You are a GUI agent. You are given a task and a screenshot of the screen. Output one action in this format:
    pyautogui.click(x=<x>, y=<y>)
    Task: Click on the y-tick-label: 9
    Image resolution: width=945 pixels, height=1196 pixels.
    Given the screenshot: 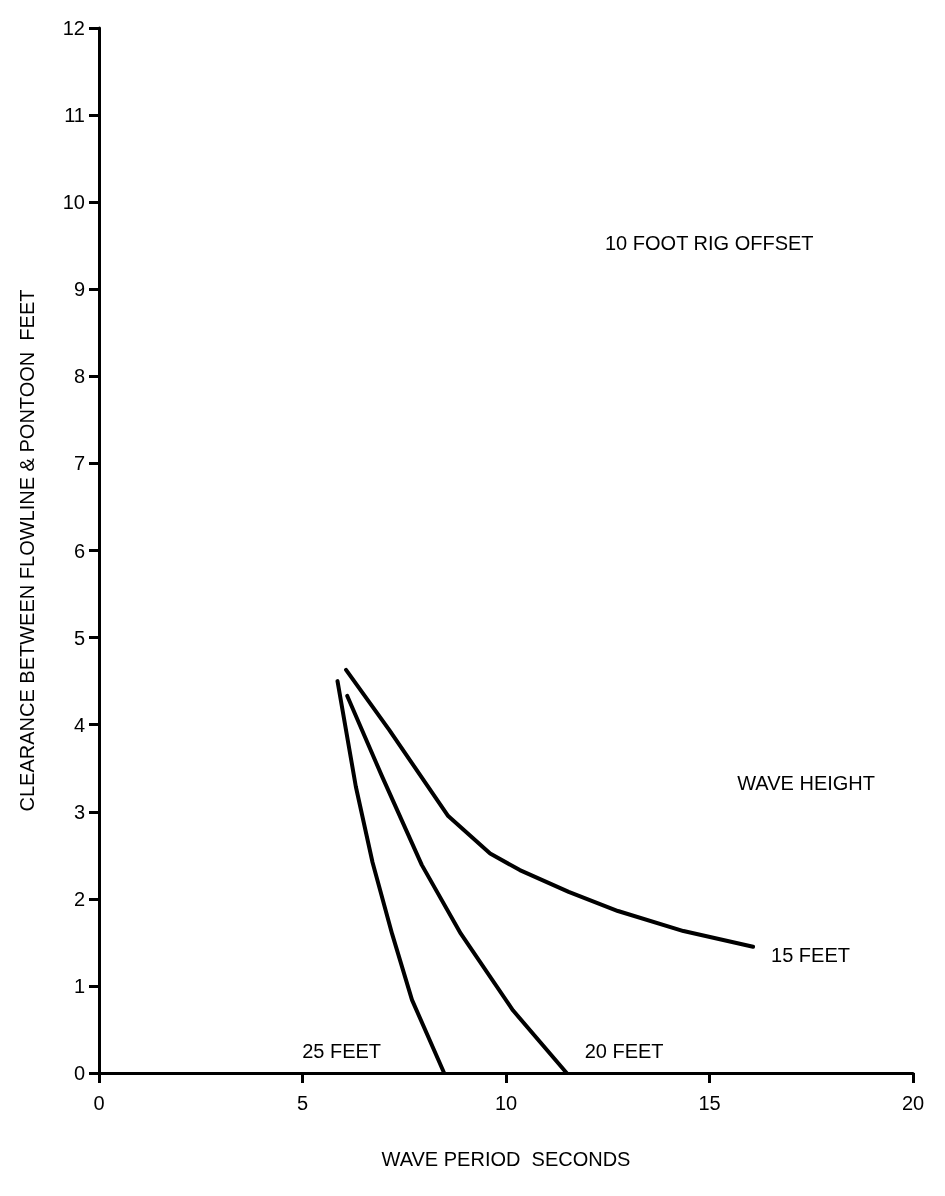 What is the action you would take?
    pyautogui.click(x=79, y=289)
    